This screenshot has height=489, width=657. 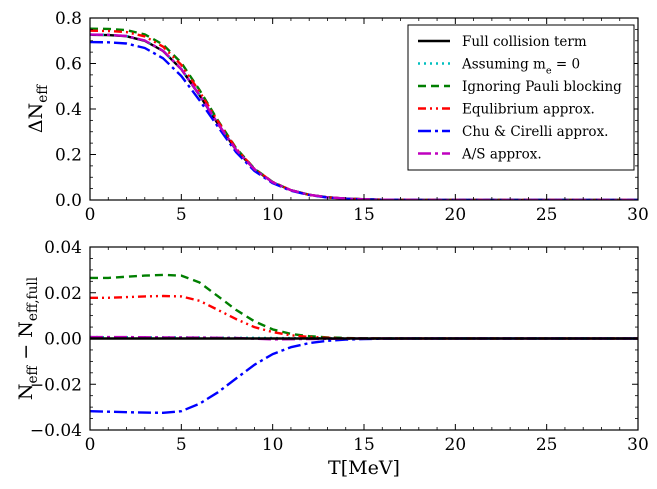 What do you see at coordinates (68, 65) in the screenshot?
I see `y-tick-label: 0.6` at bounding box center [68, 65].